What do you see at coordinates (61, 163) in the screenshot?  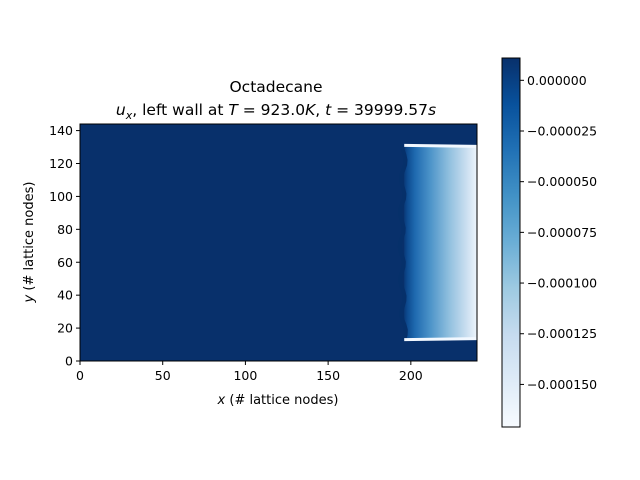 I see `y-tick-label: 120` at bounding box center [61, 163].